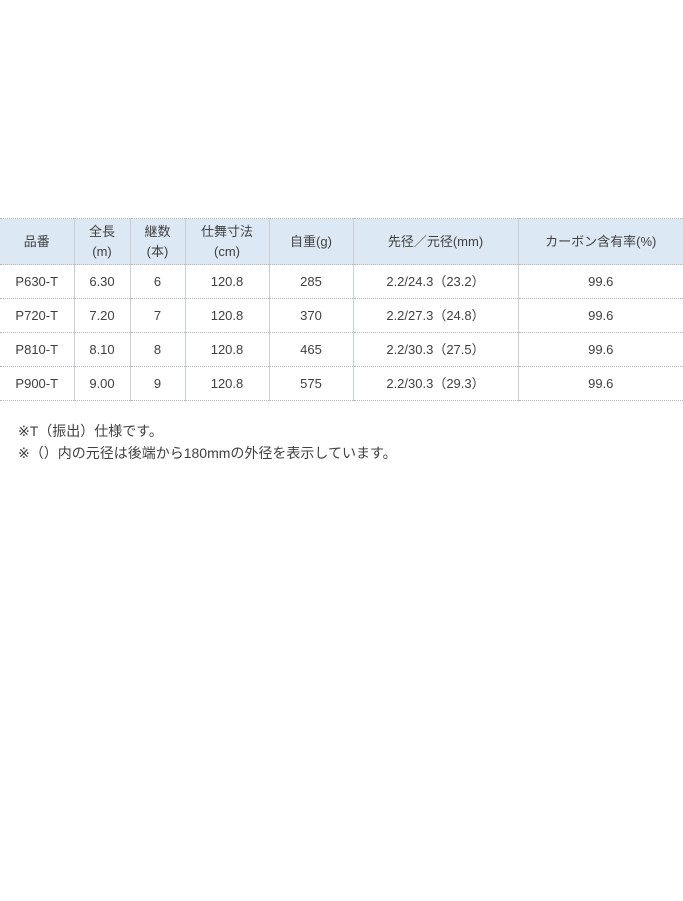  Describe the element at coordinates (310, 241) in the screenshot. I see `column-header-weight: 自重(g)` at that location.